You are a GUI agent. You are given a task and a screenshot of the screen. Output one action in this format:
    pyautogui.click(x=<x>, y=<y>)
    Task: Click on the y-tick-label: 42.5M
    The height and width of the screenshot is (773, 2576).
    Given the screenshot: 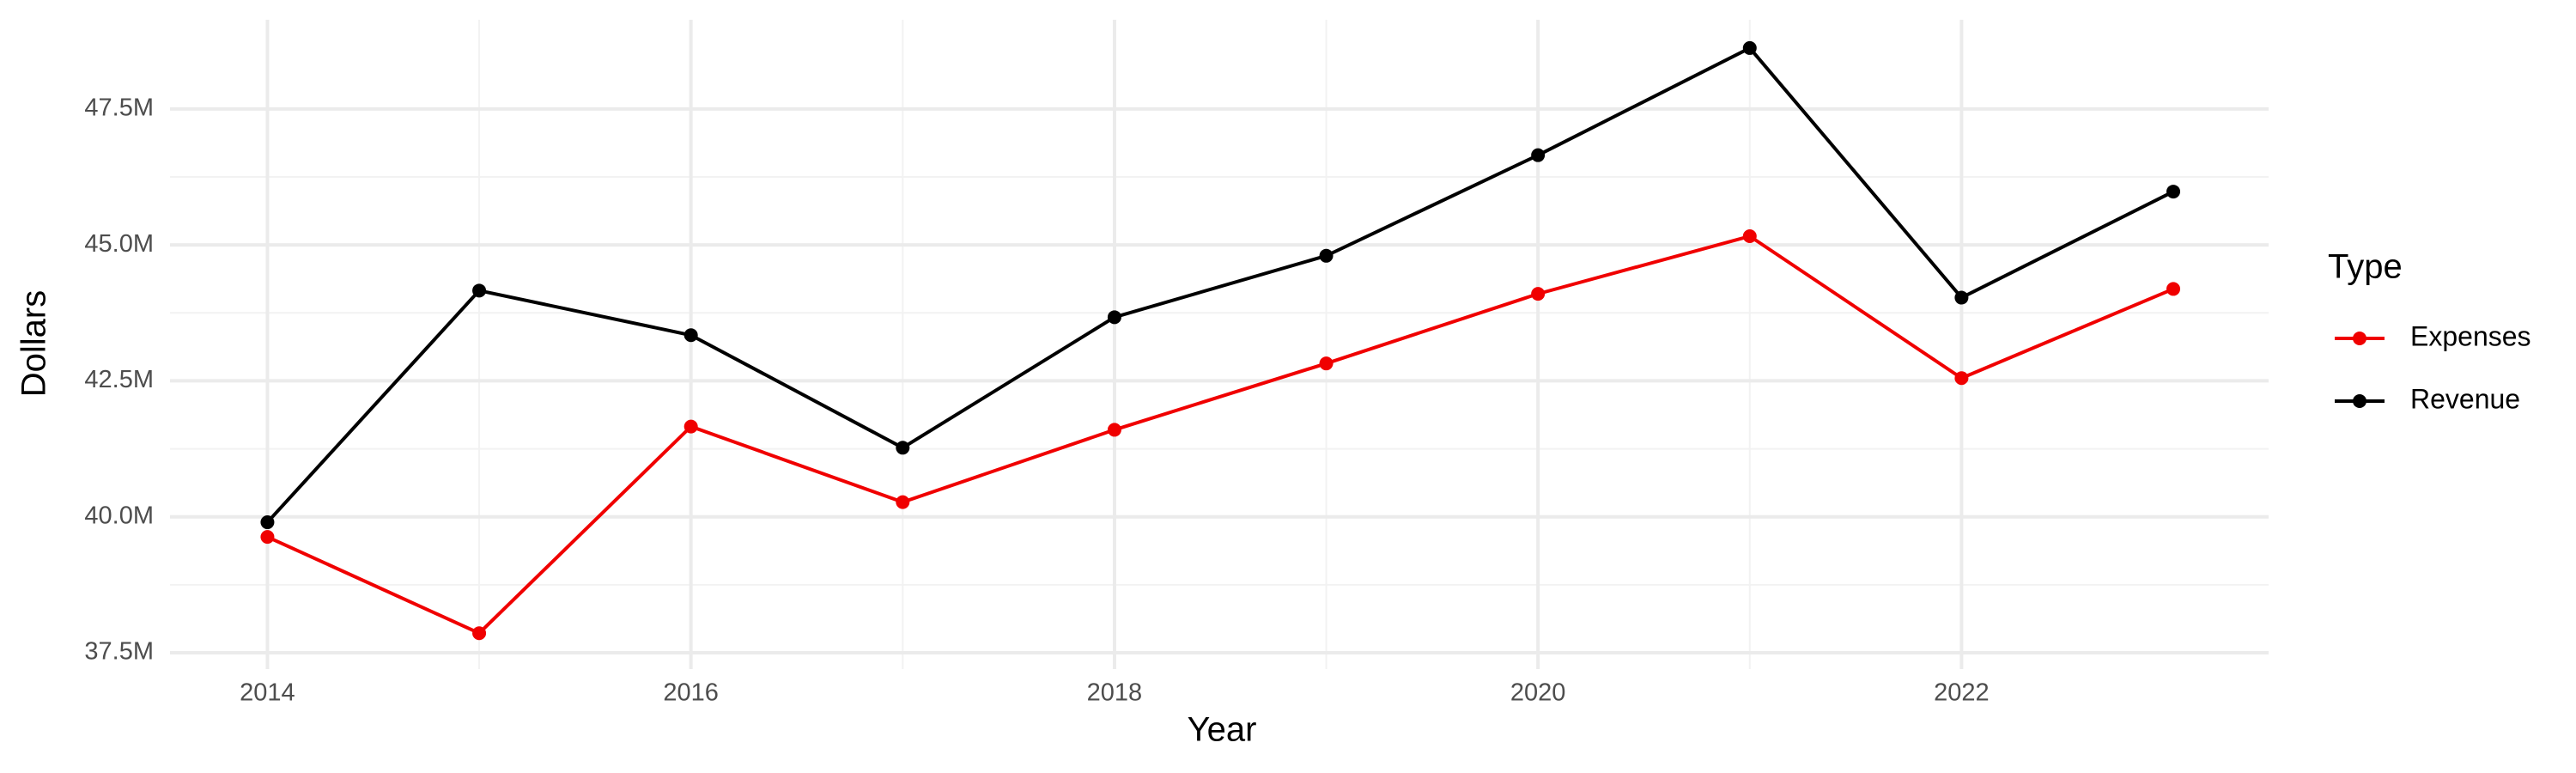 What is the action you would take?
    pyautogui.click(x=119, y=379)
    